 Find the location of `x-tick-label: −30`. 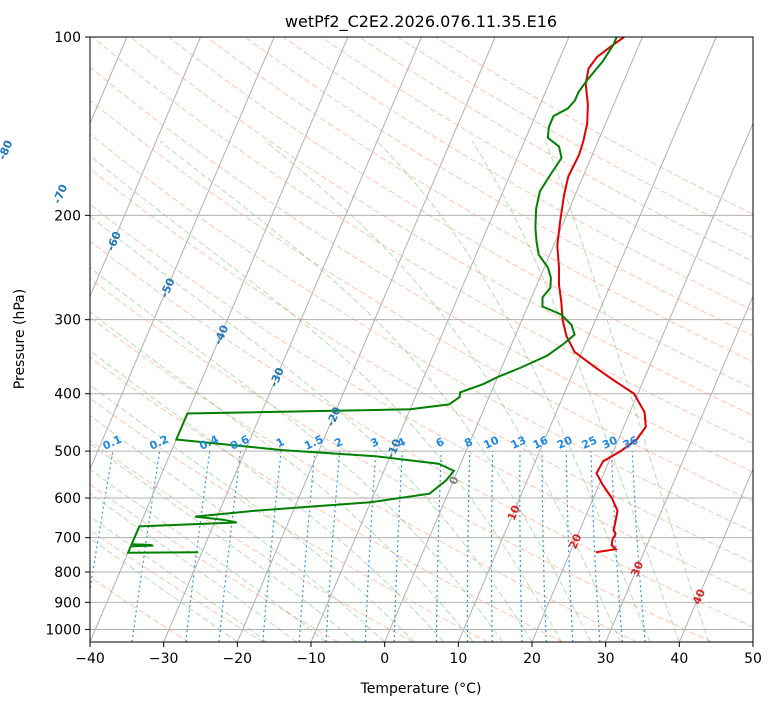

x-tick-label: −30 is located at coordinates (164, 659).